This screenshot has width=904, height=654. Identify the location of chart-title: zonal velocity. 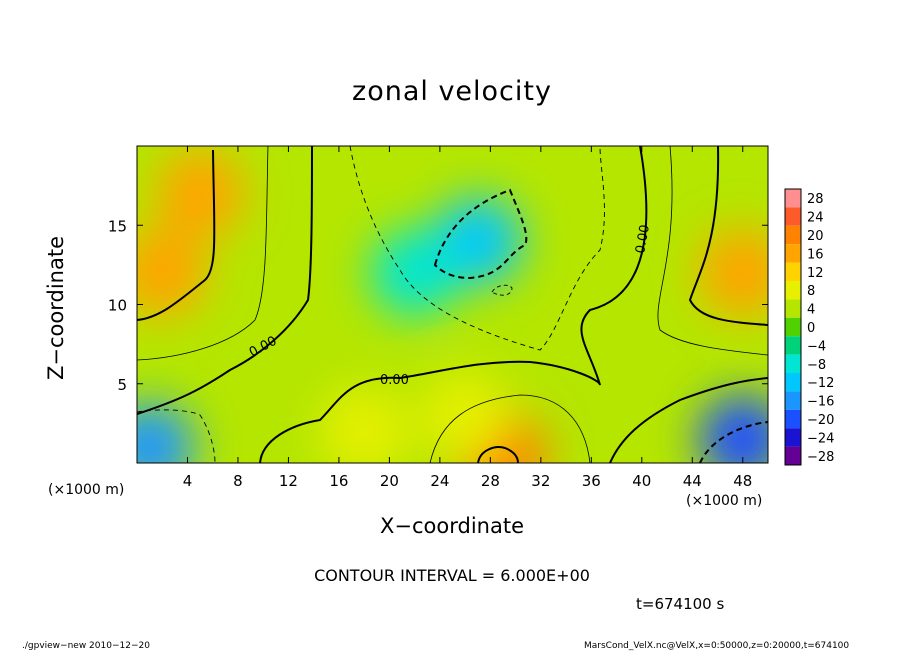
(452, 91).